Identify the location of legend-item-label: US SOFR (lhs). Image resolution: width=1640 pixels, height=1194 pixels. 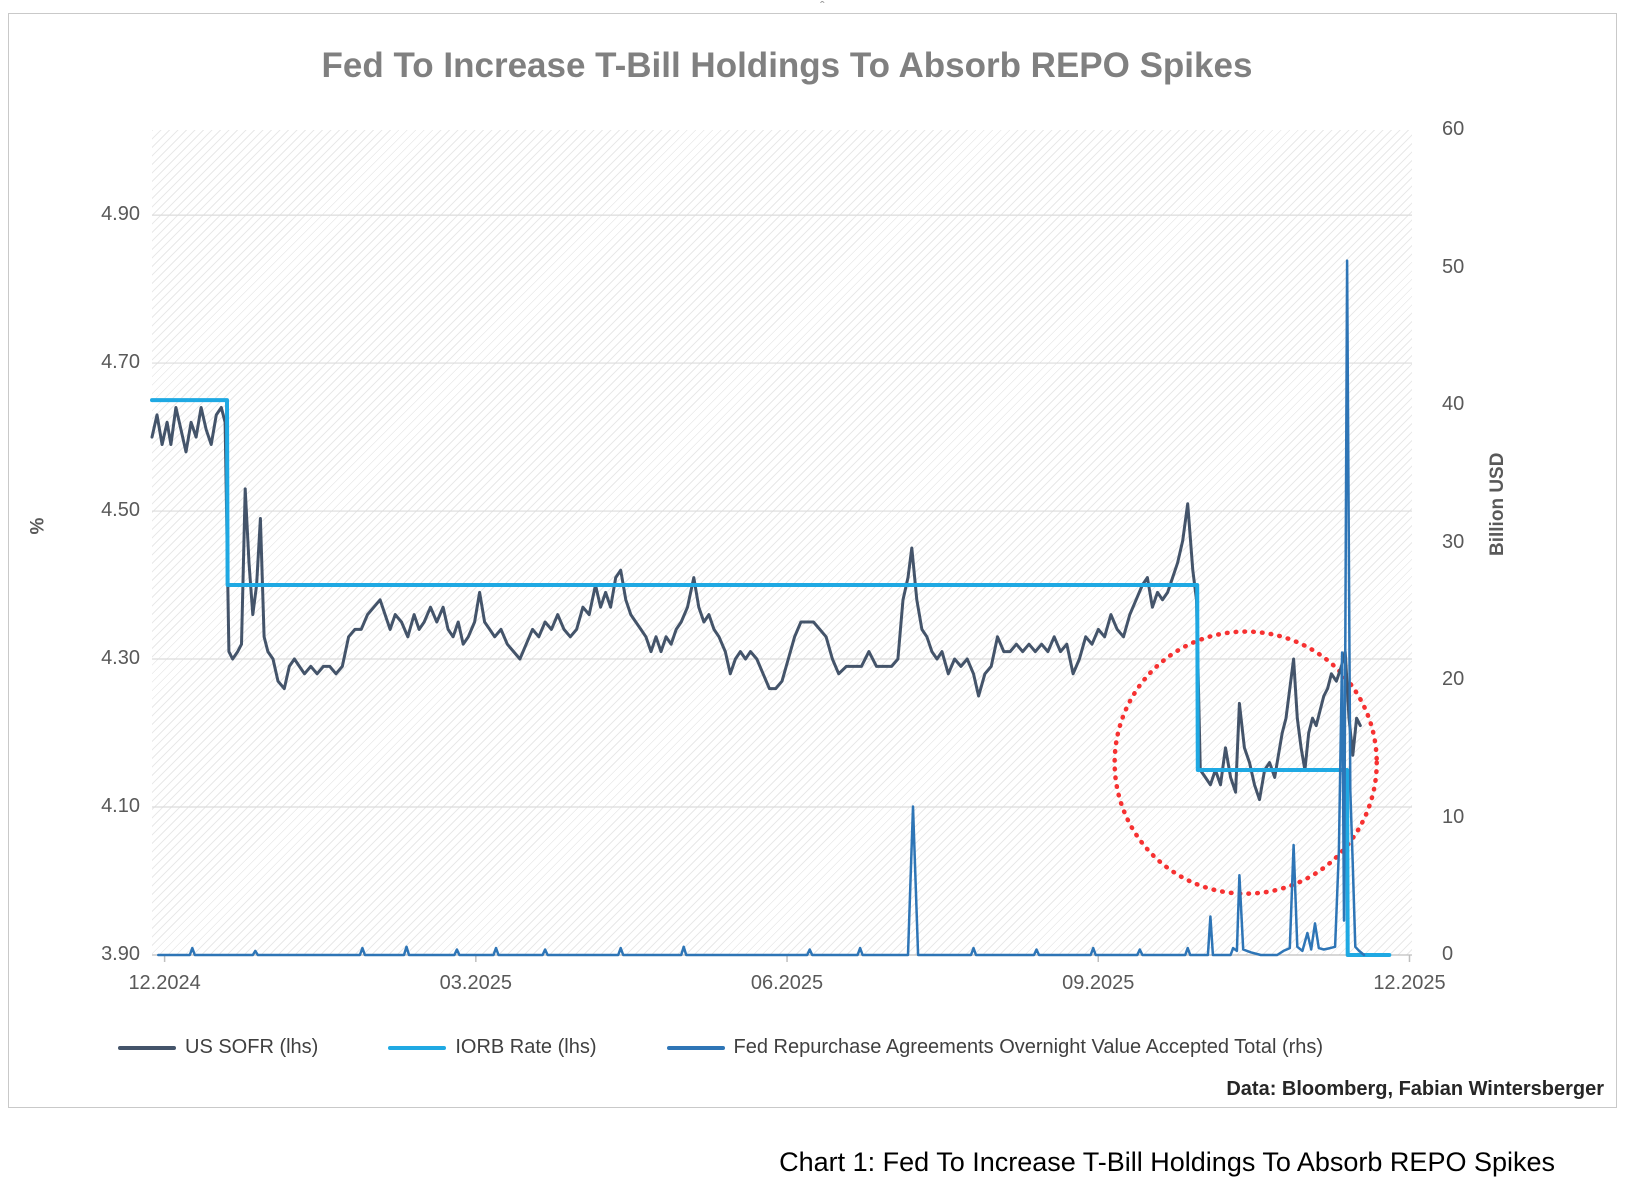
(252, 1047).